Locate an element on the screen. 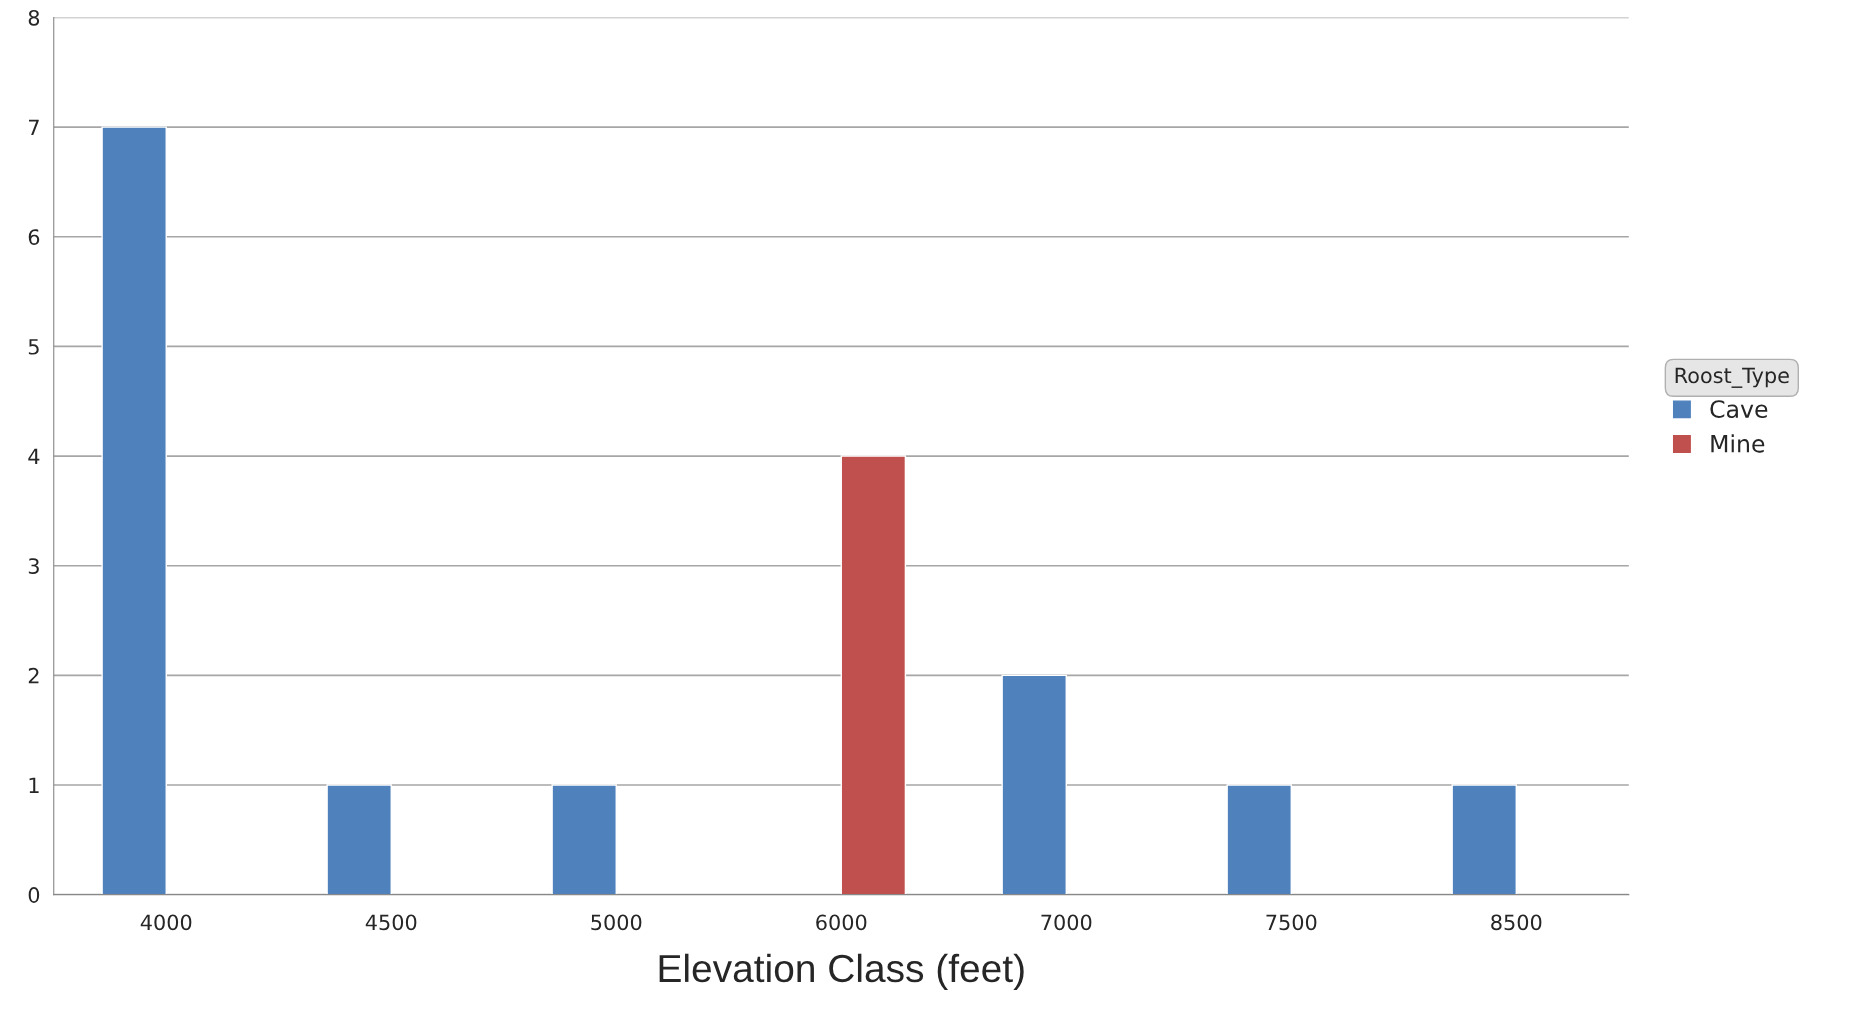 Image resolution: width=1853 pixels, height=1026 pixels. y-tick-label: 1 is located at coordinates (34, 785).